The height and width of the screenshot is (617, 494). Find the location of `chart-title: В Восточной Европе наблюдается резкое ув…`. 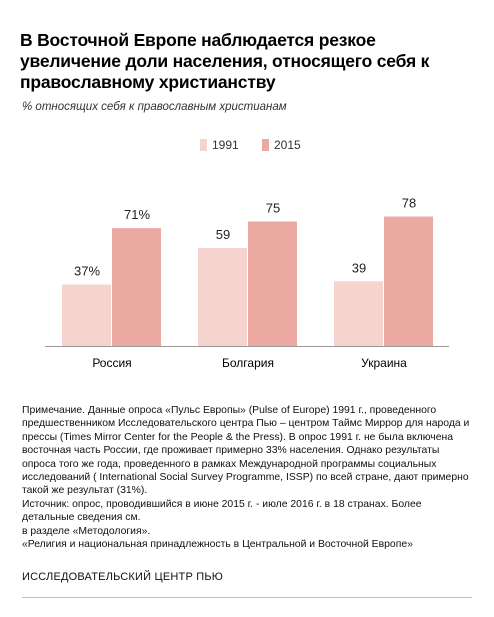

chart-title: В Восточной Европе наблюдается резкое ув… is located at coordinates (225, 61).